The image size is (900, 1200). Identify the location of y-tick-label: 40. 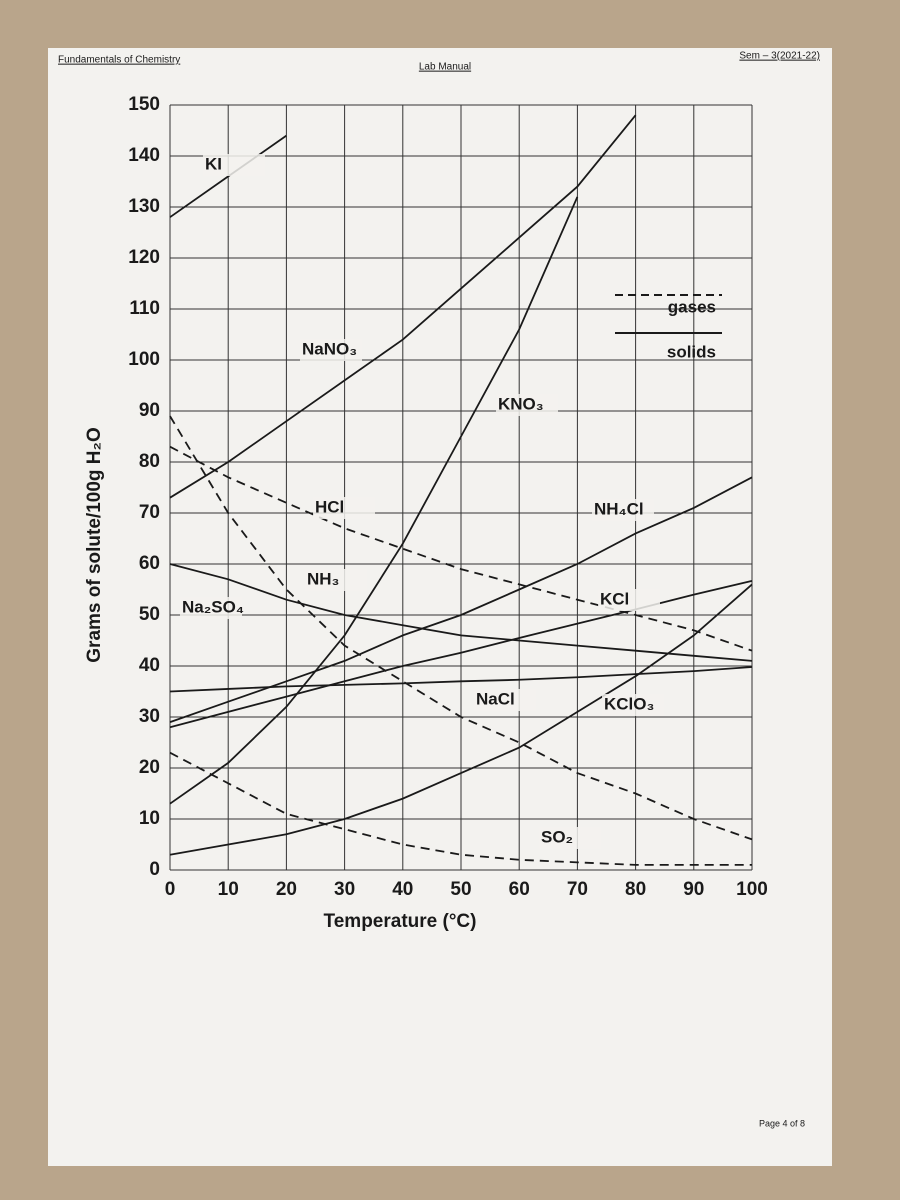
(149, 665).